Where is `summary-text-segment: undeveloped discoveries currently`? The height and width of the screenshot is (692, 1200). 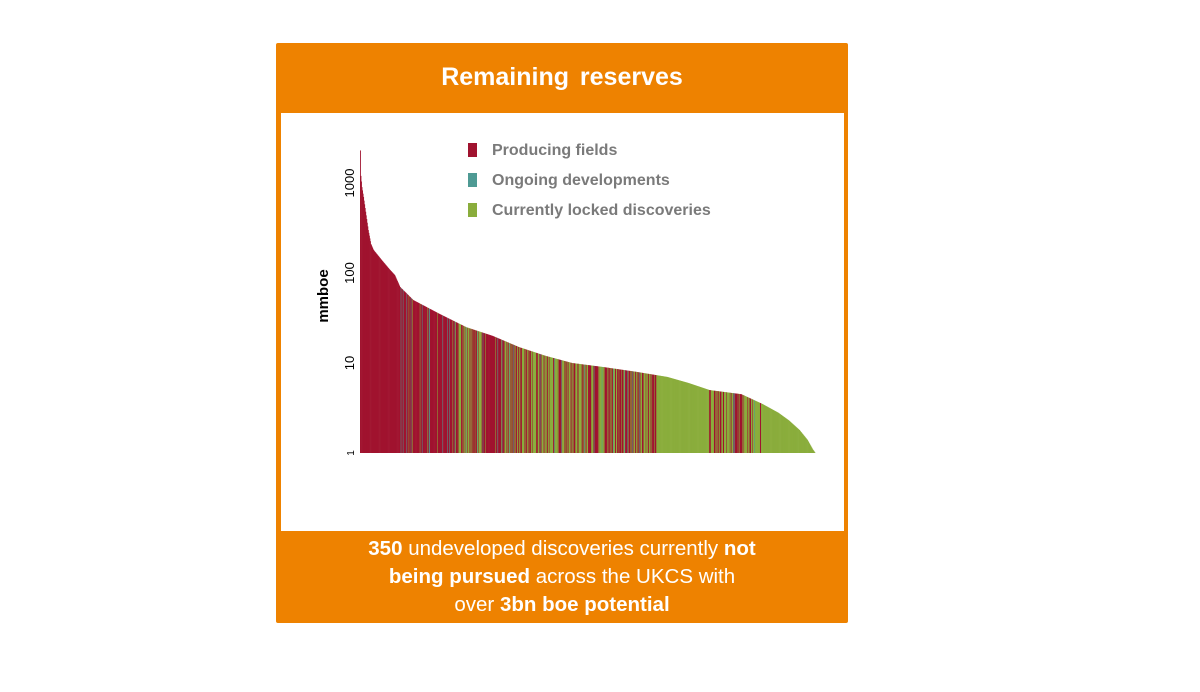 summary-text-segment: undeveloped discoveries currently is located at coordinates (563, 548).